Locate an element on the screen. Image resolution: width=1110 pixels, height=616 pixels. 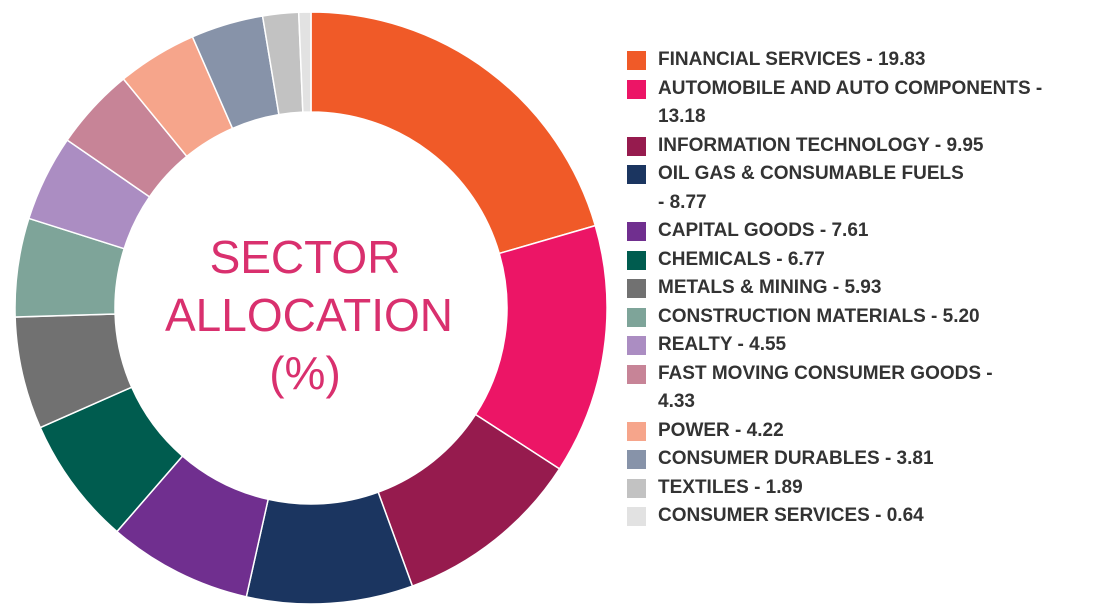
legend-label: INFORMATION TECHNOLOGY - 9.95 is located at coordinates (821, 145).